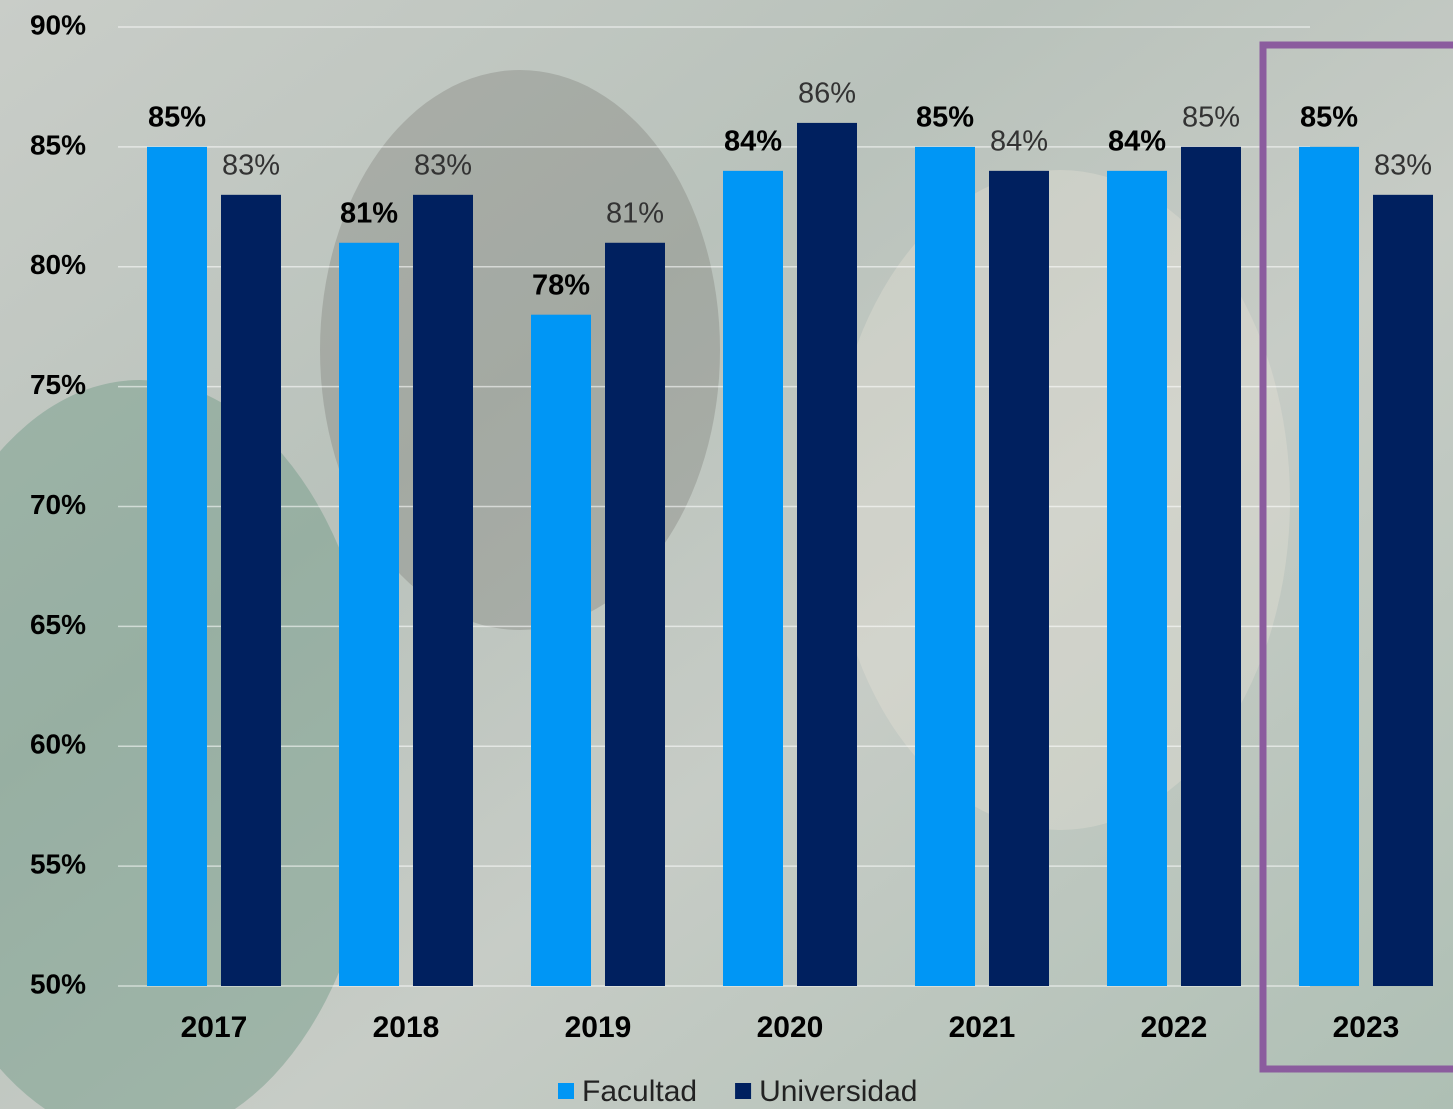 The image size is (1453, 1109). I want to click on highlight-box, so click(1356, 557).